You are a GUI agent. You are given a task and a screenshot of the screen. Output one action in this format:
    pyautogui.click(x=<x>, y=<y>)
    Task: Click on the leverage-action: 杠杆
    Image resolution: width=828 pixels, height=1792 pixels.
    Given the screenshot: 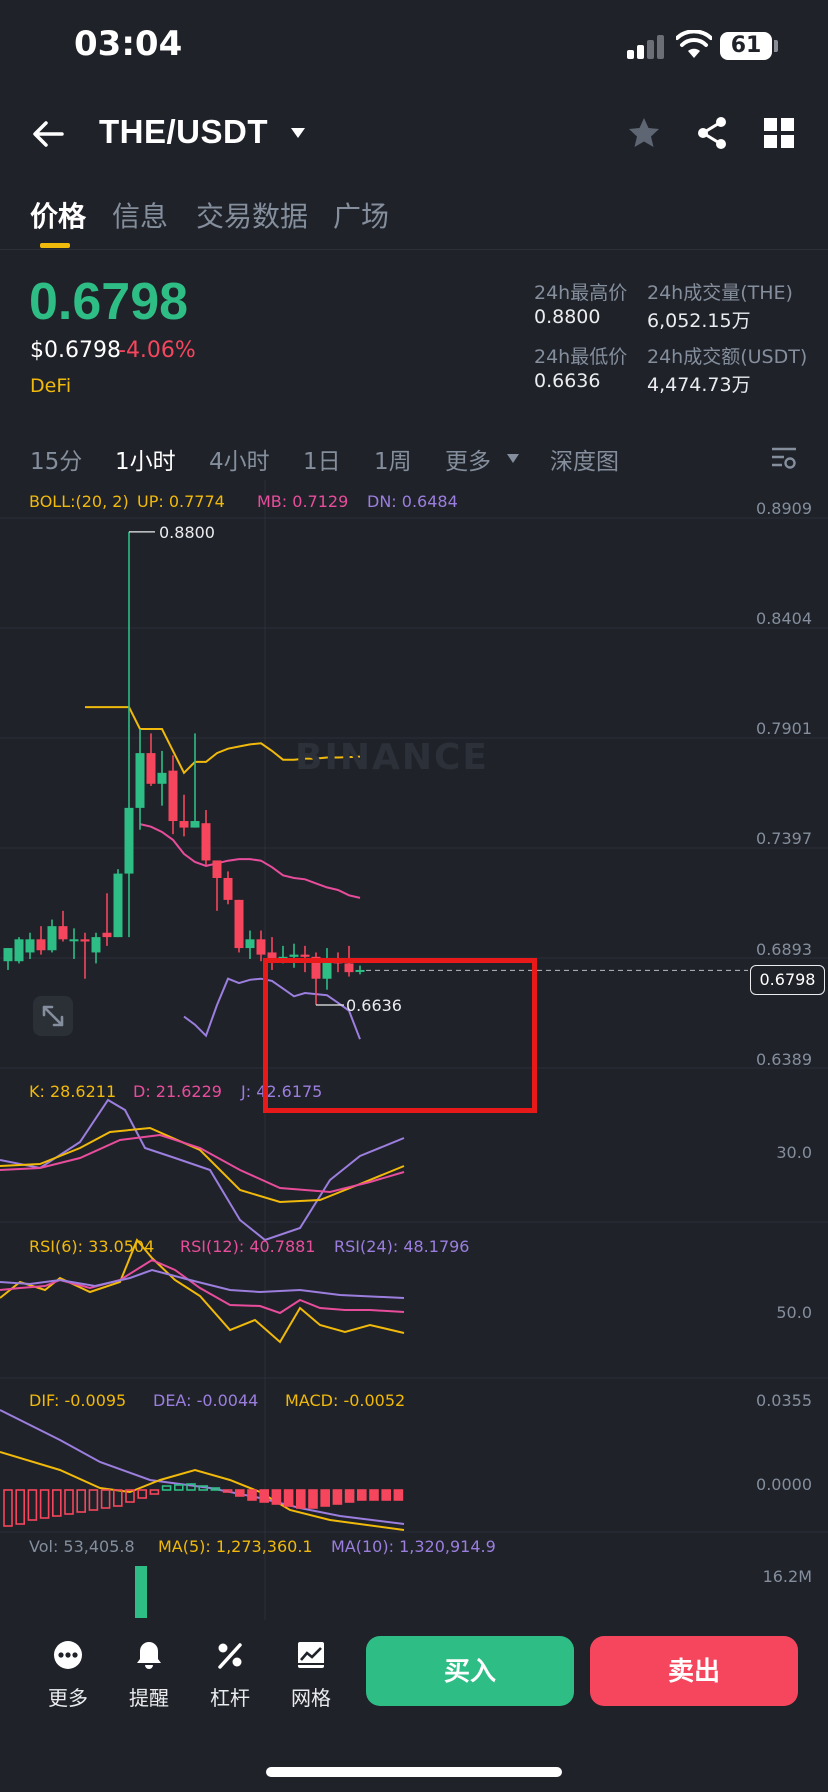 What is the action you would take?
    pyautogui.click(x=230, y=1685)
    